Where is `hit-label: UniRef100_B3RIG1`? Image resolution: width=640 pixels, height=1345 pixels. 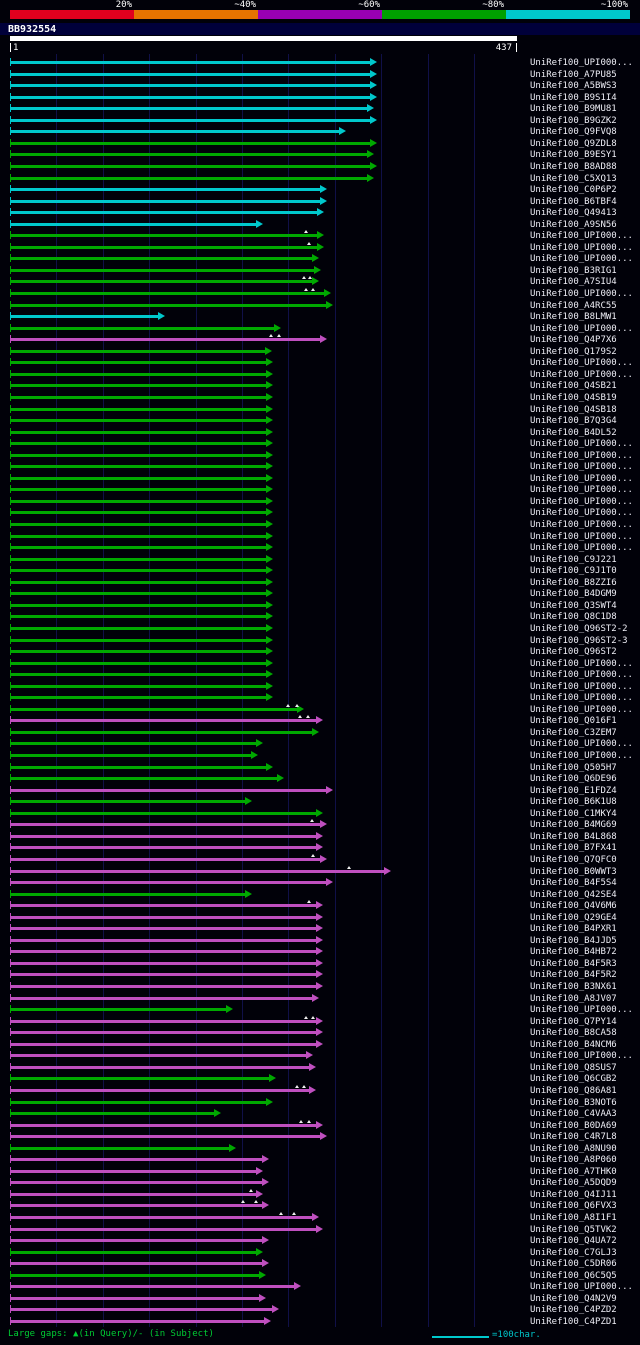 hit-label: UniRef100_B3RIG1 is located at coordinates (573, 270).